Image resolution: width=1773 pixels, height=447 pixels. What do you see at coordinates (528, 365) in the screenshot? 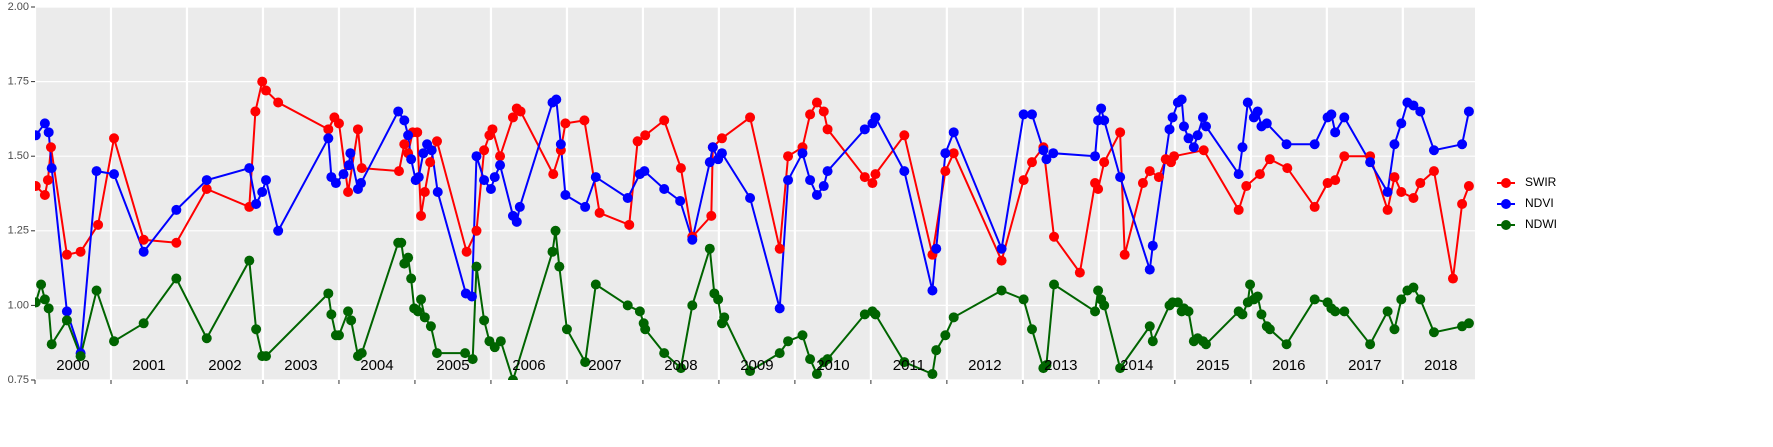
I see `year-label: 2006` at bounding box center [528, 365].